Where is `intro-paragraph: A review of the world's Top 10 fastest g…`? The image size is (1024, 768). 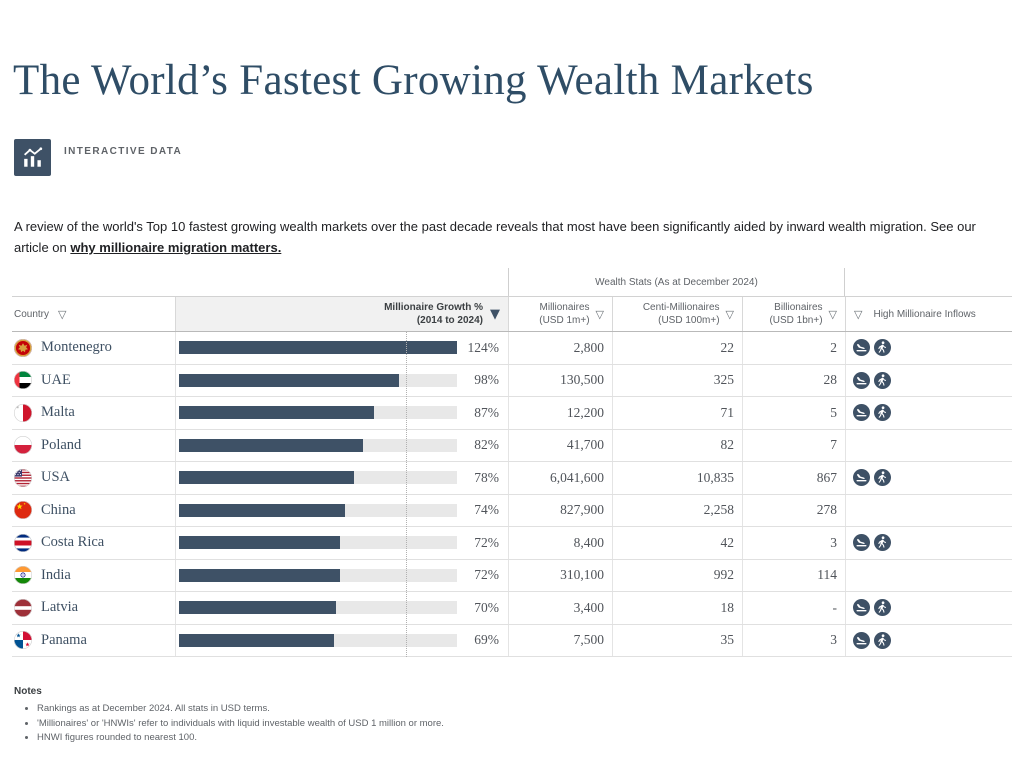
intro-paragraph: A review of the world's Top 10 fastest g… is located at coordinates (514, 237).